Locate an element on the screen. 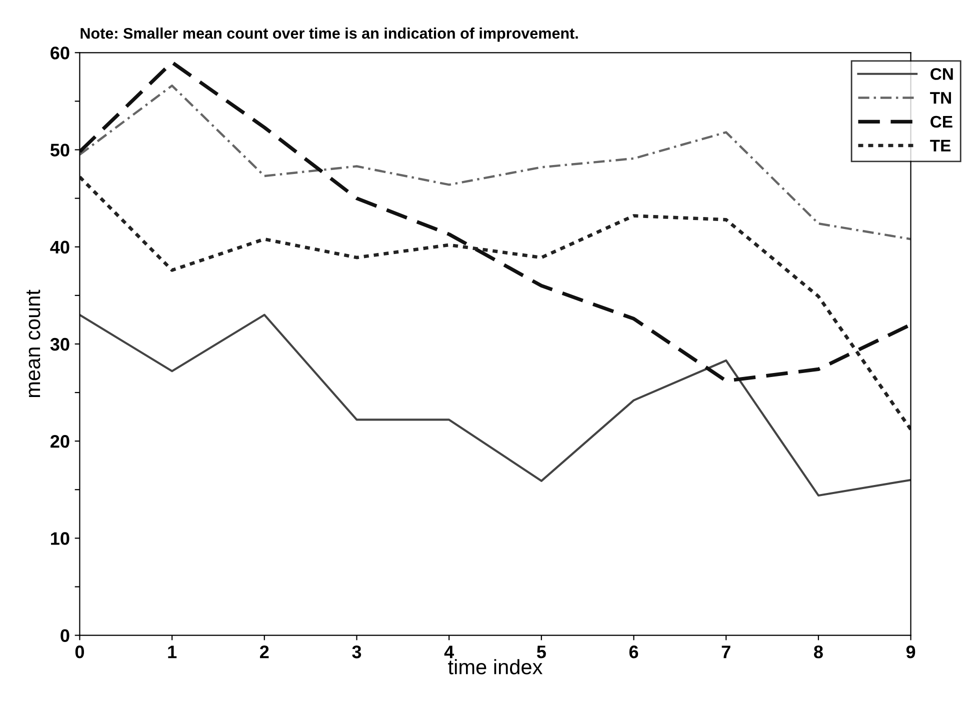  y-tick-label: 40 is located at coordinates (60, 247).